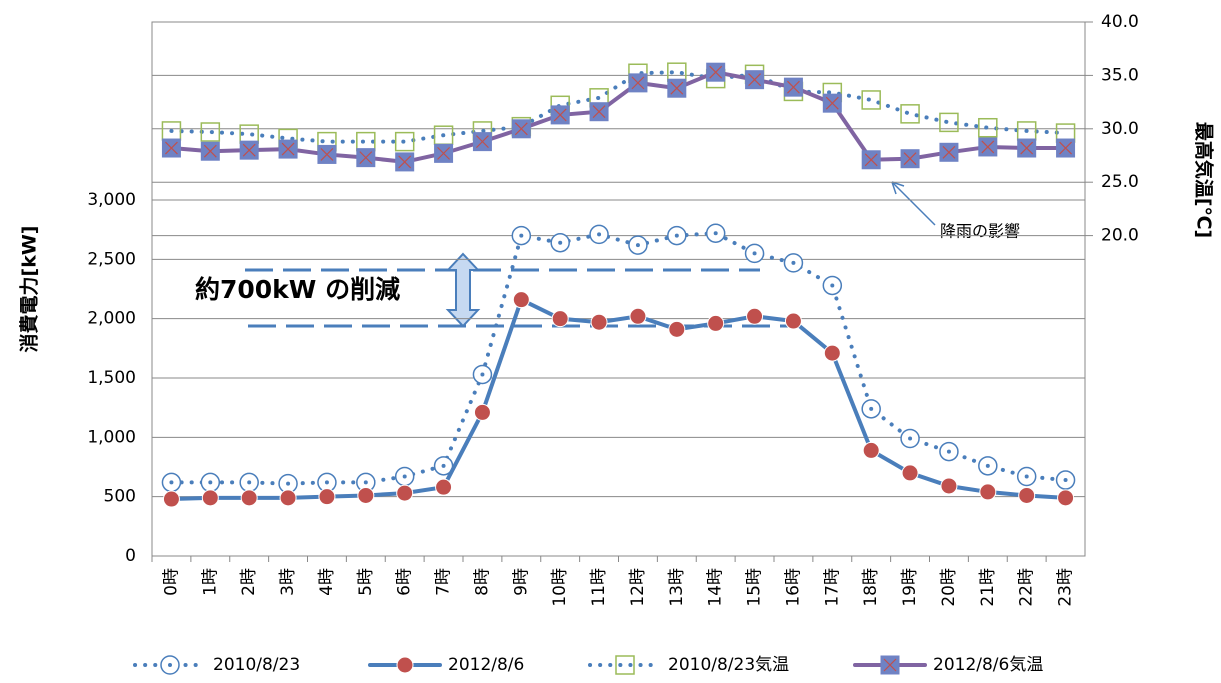 This screenshot has height=683, width=1221. Describe the element at coordinates (111, 200) in the screenshot. I see `y-tick-label: 3,000` at that location.